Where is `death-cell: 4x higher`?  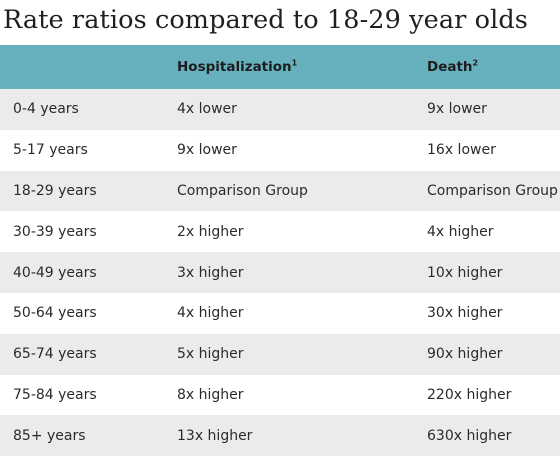 death-cell: 4x higher is located at coordinates (460, 231).